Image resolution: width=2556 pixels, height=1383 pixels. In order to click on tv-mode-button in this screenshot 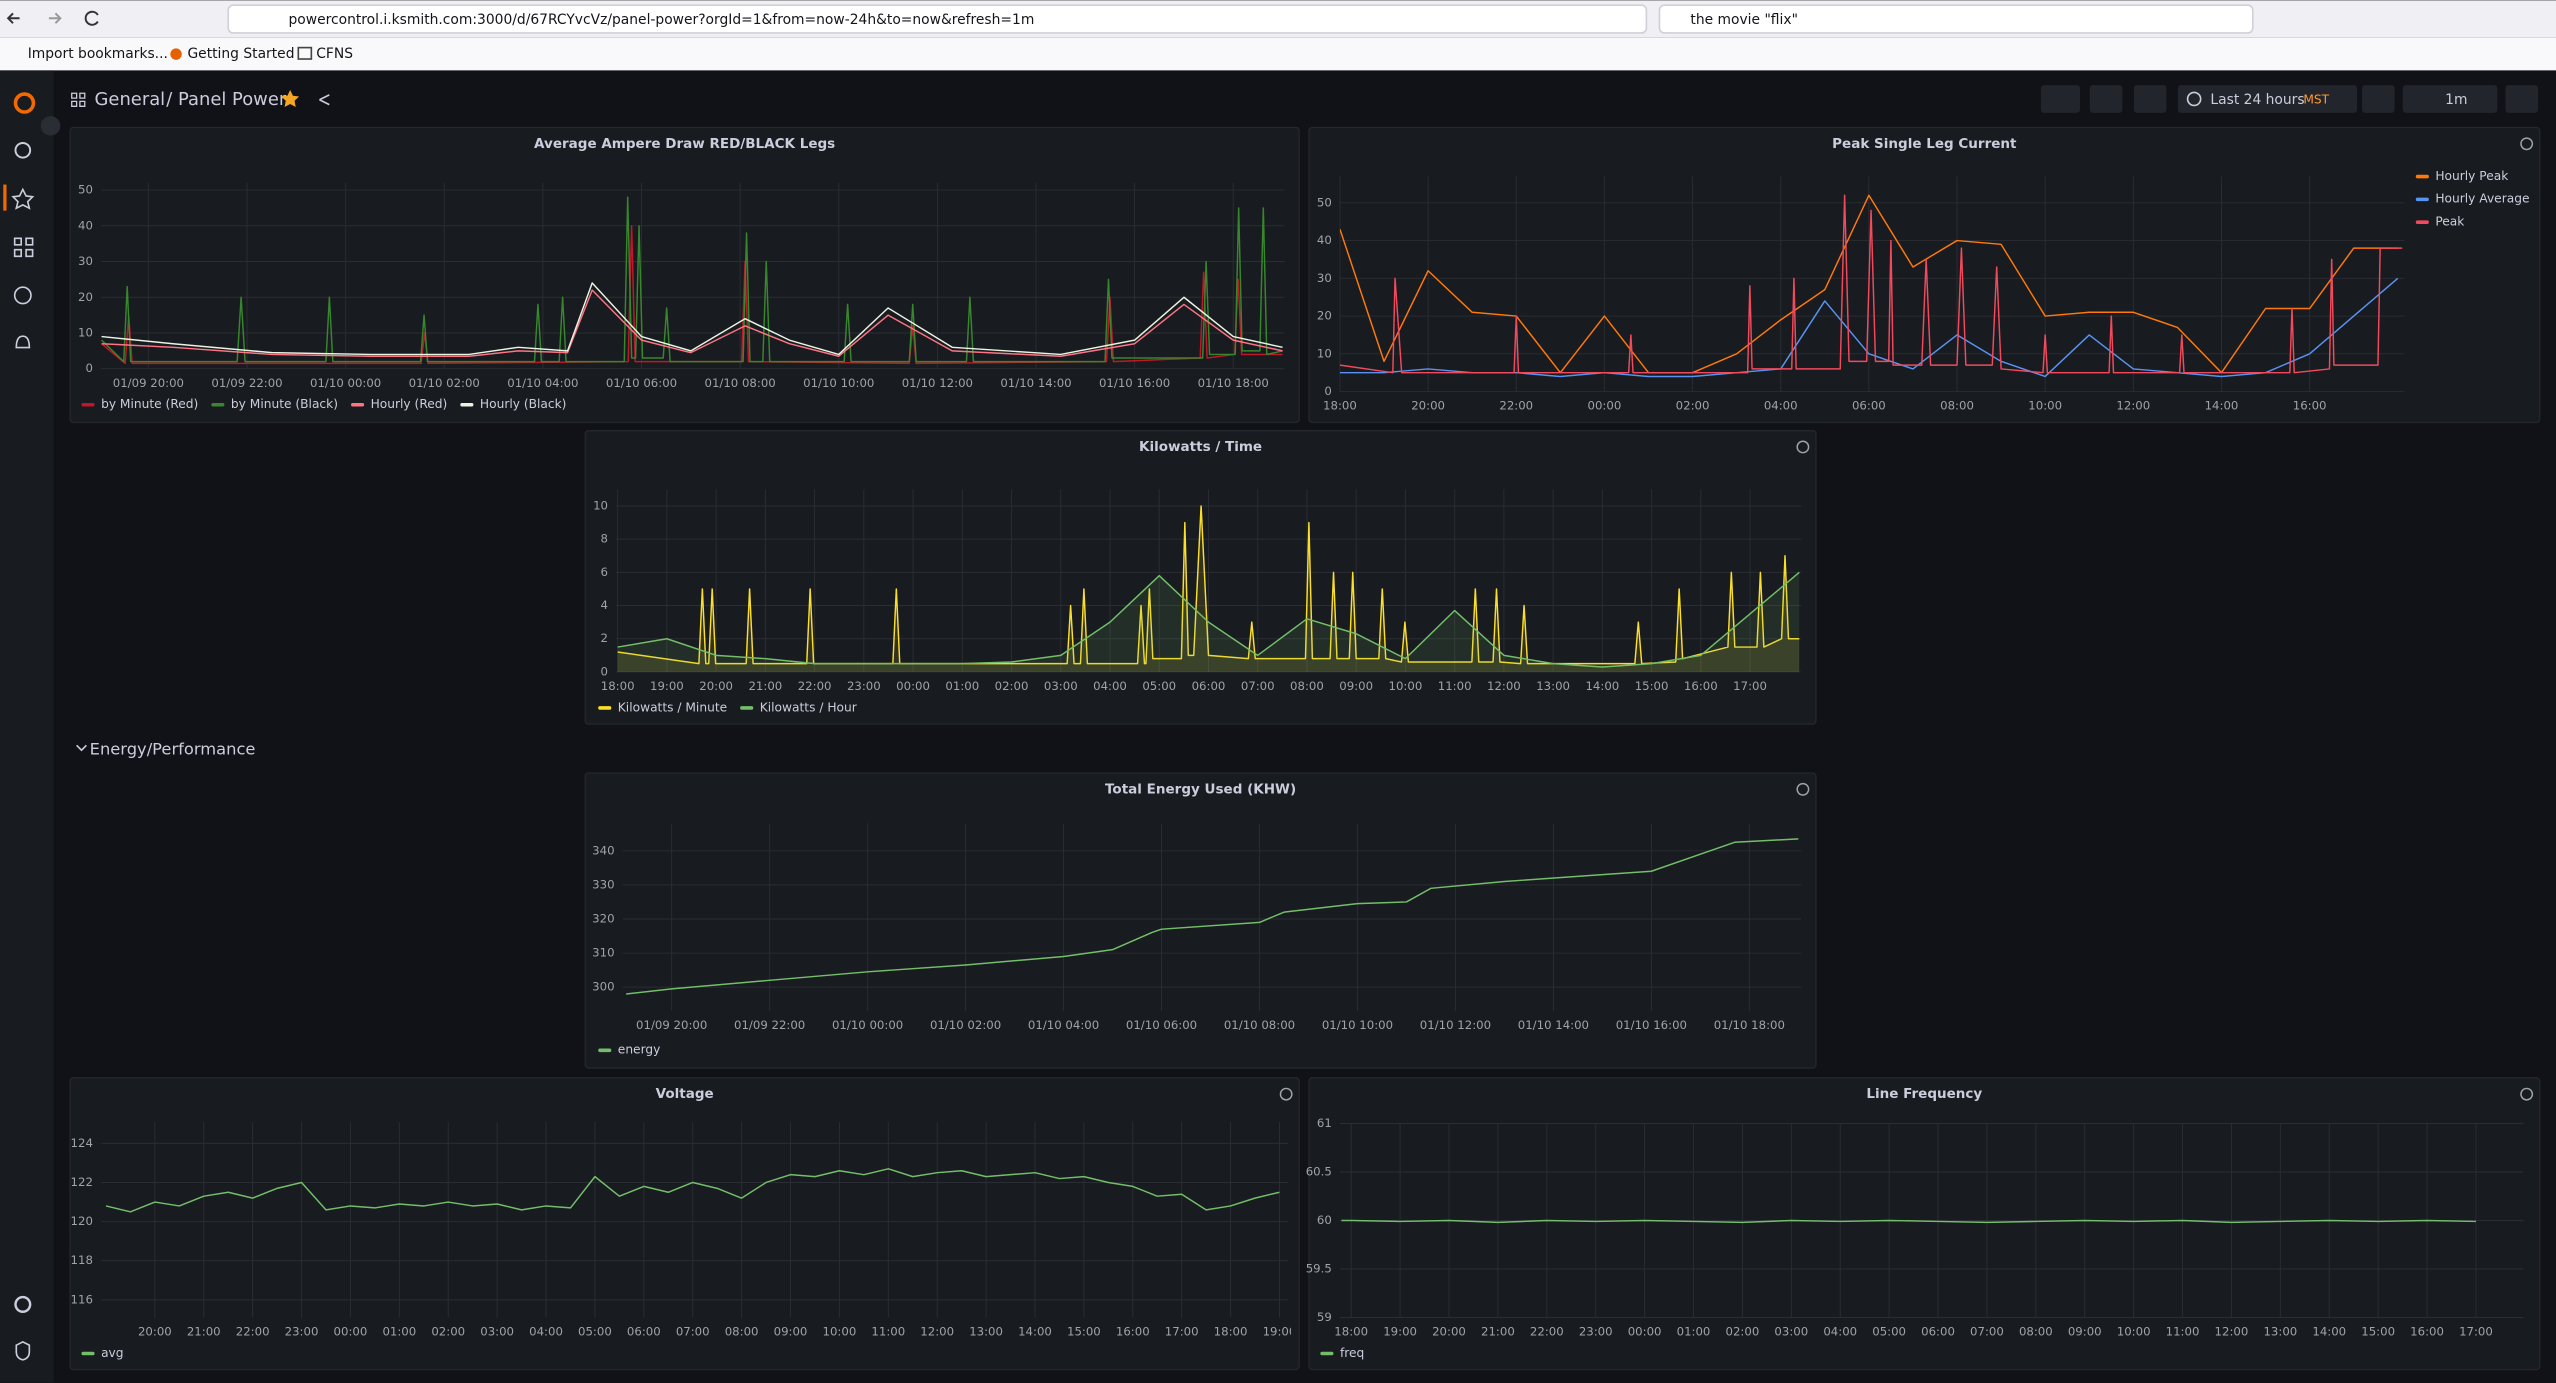, I will do `click(2522, 99)`.